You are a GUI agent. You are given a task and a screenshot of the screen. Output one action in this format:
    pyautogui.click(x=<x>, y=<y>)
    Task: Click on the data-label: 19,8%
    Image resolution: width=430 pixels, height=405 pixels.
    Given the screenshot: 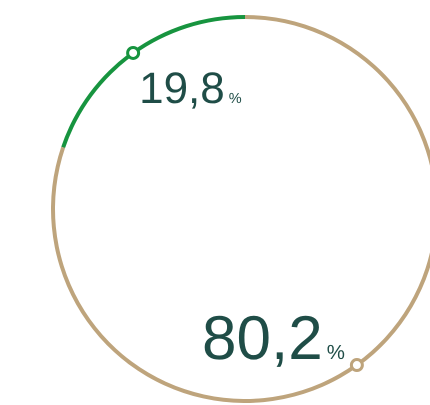 What is the action you would take?
    pyautogui.click(x=190, y=88)
    